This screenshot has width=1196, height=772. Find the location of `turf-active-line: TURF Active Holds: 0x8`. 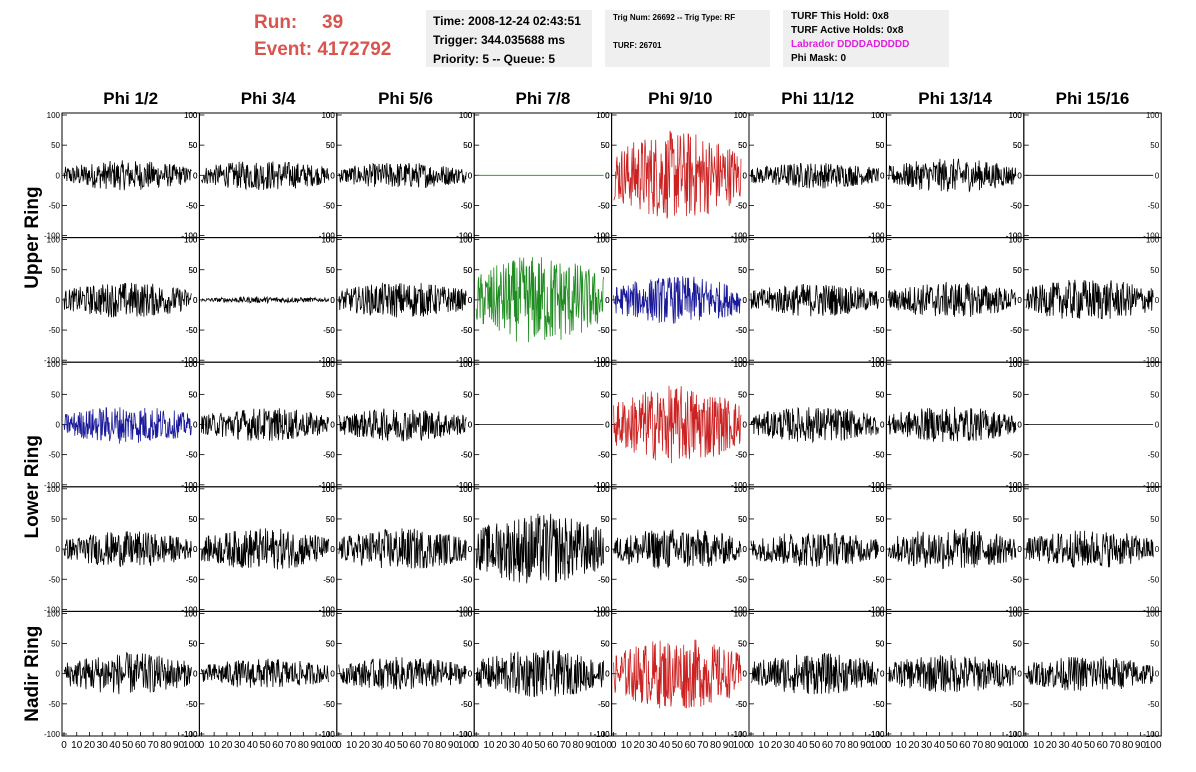

turf-active-line: TURF Active Holds: 0x8 is located at coordinates (847, 30).